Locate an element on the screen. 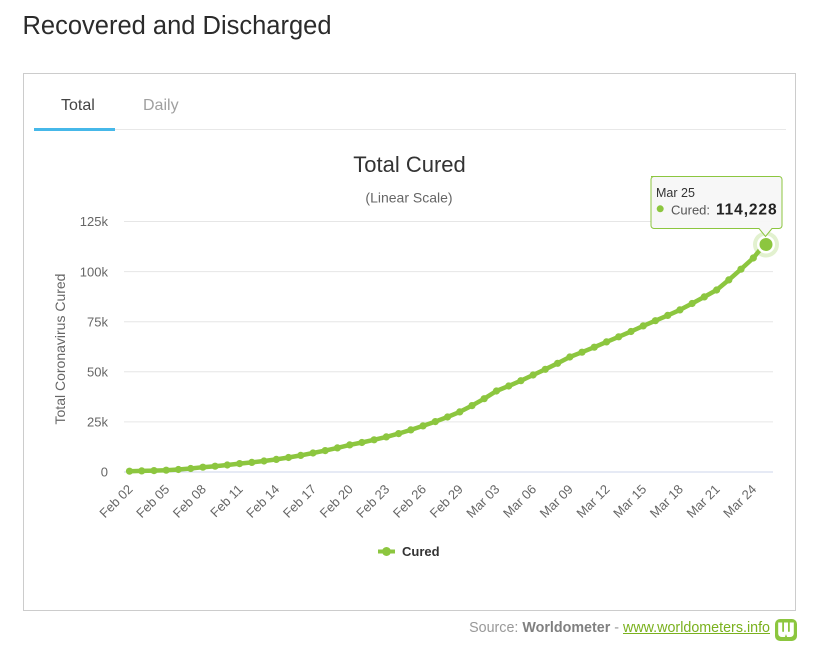 This screenshot has width=817, height=658. svg-text: Feb 20 is located at coordinates (336, 501).